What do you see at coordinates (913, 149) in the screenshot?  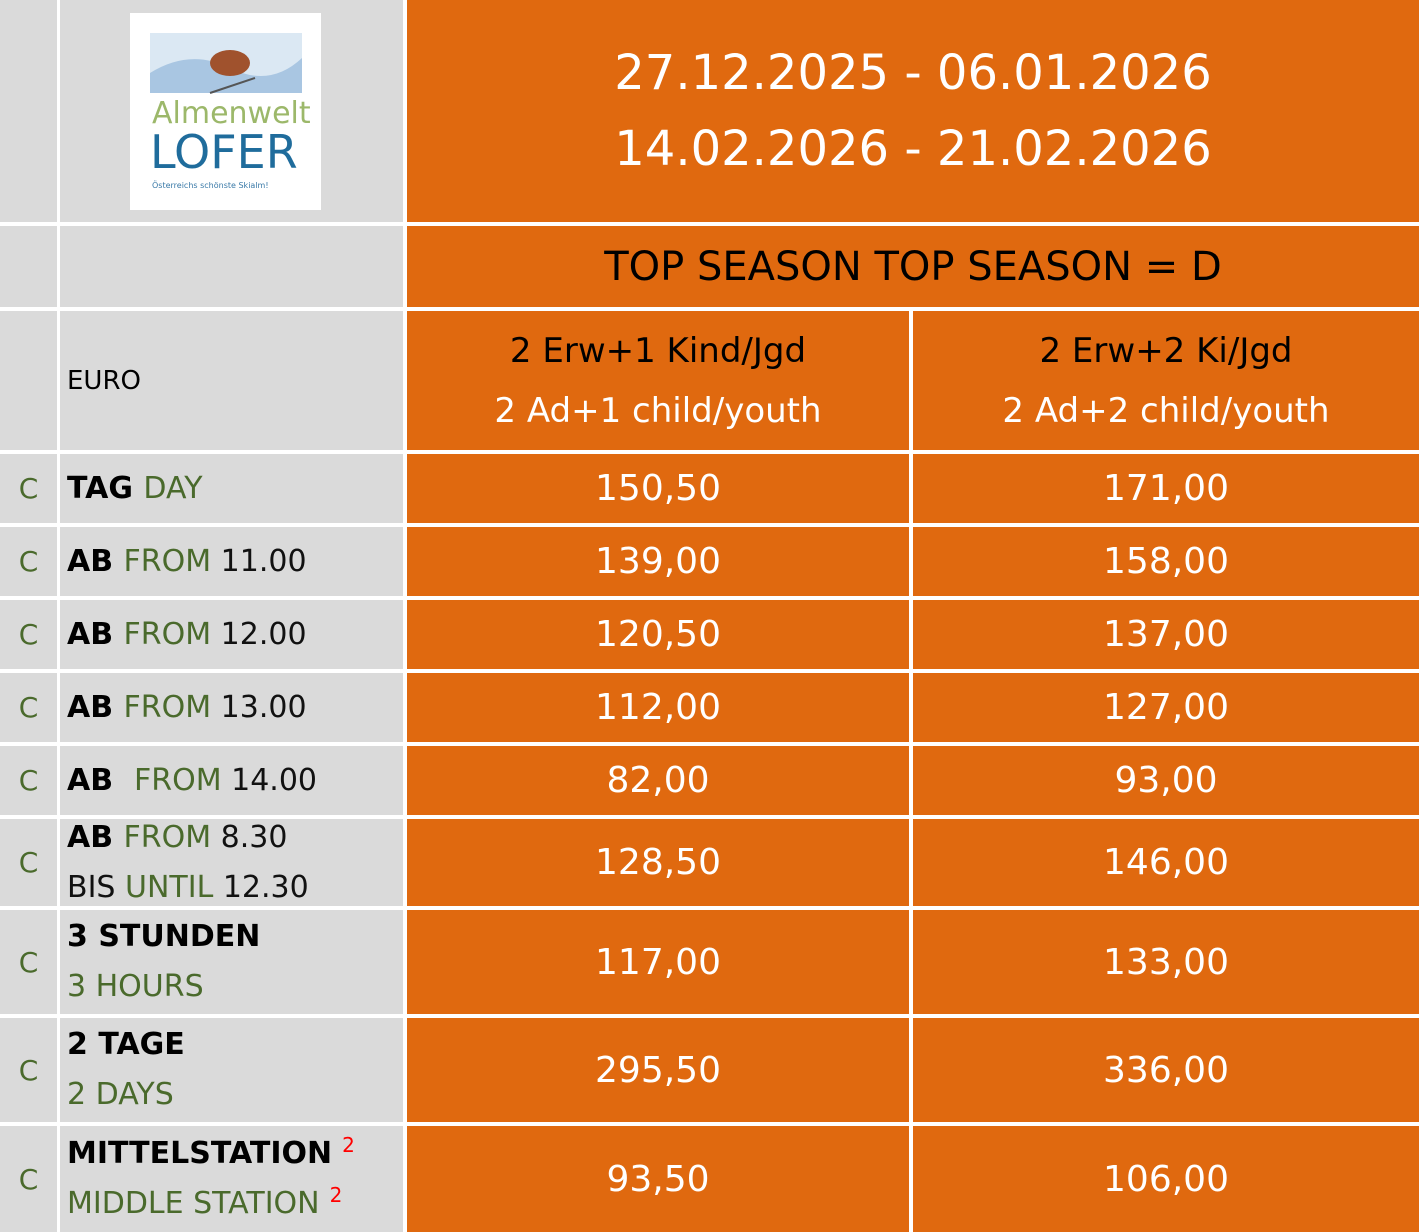 I see `date-range: 14.02.2026 - 21.02.2026` at bounding box center [913, 149].